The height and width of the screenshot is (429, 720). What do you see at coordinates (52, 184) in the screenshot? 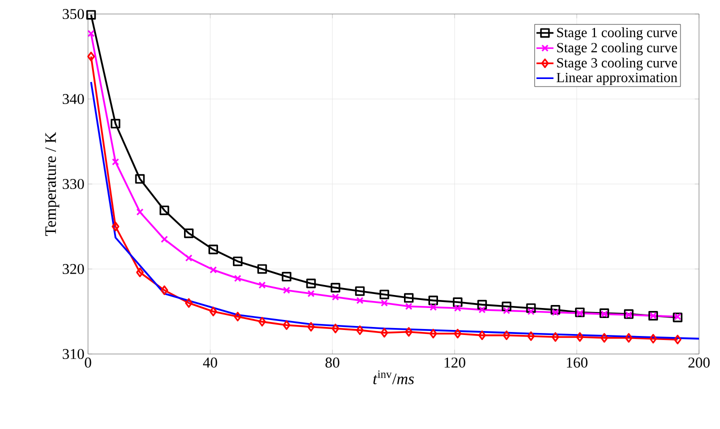
I see `y-axis-title: Temperature / K` at bounding box center [52, 184].